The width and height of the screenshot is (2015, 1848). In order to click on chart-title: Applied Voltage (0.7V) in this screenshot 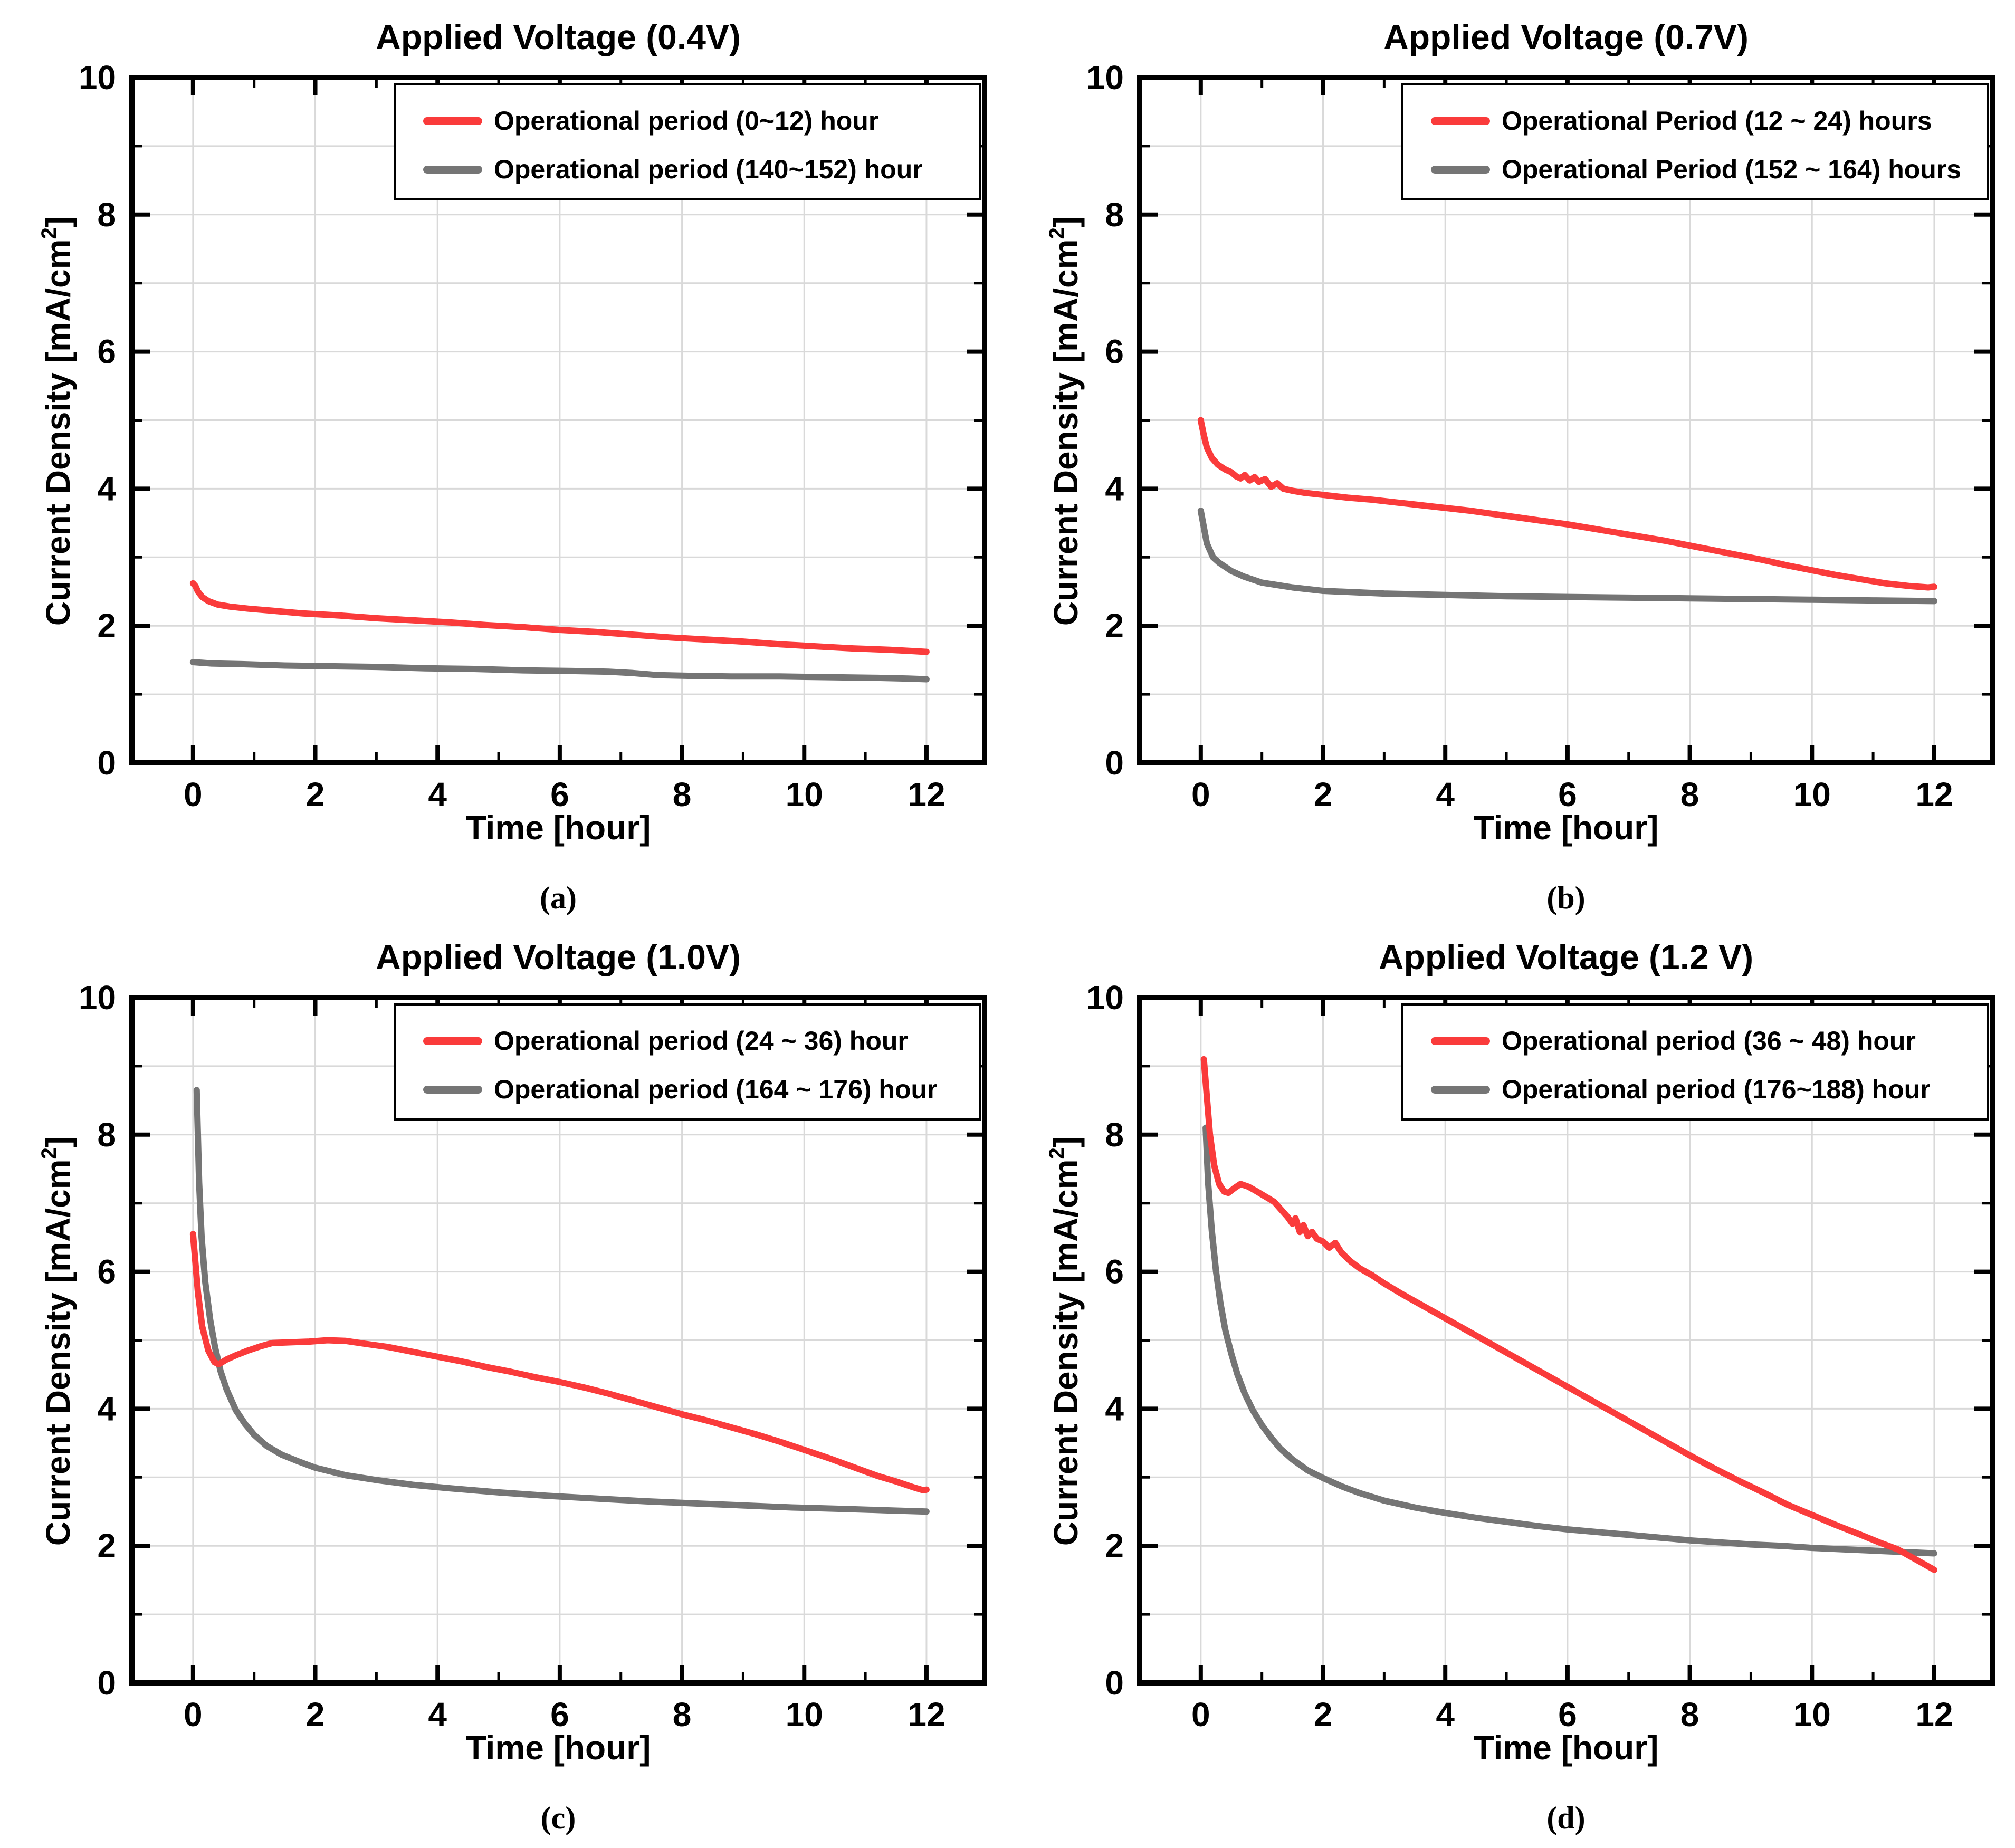, I will do `click(1566, 36)`.